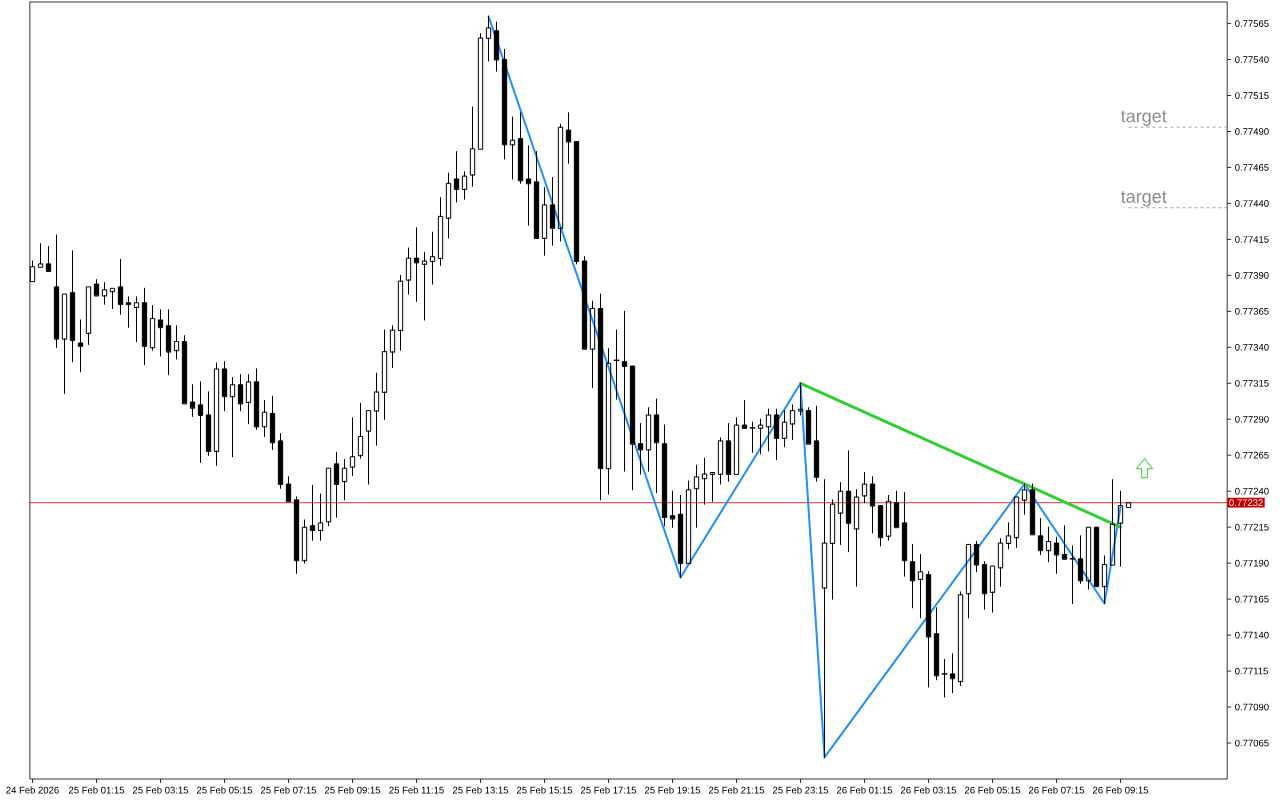 This screenshot has height=800, width=1280. I want to click on y-tick-label: 0.77440, so click(1252, 203).